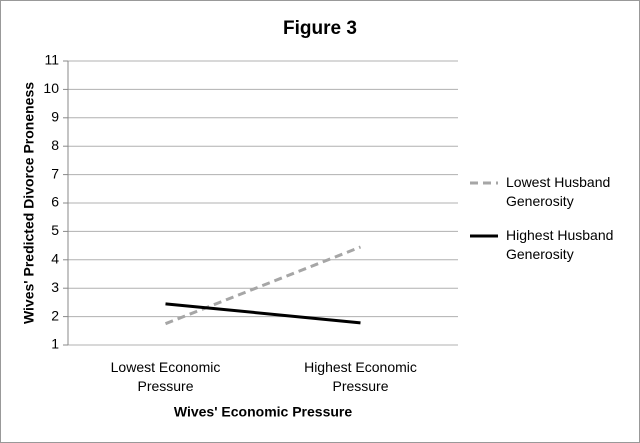  Describe the element at coordinates (558, 191) in the screenshot. I see `legend-label: Lowest Husband Generosity` at that location.